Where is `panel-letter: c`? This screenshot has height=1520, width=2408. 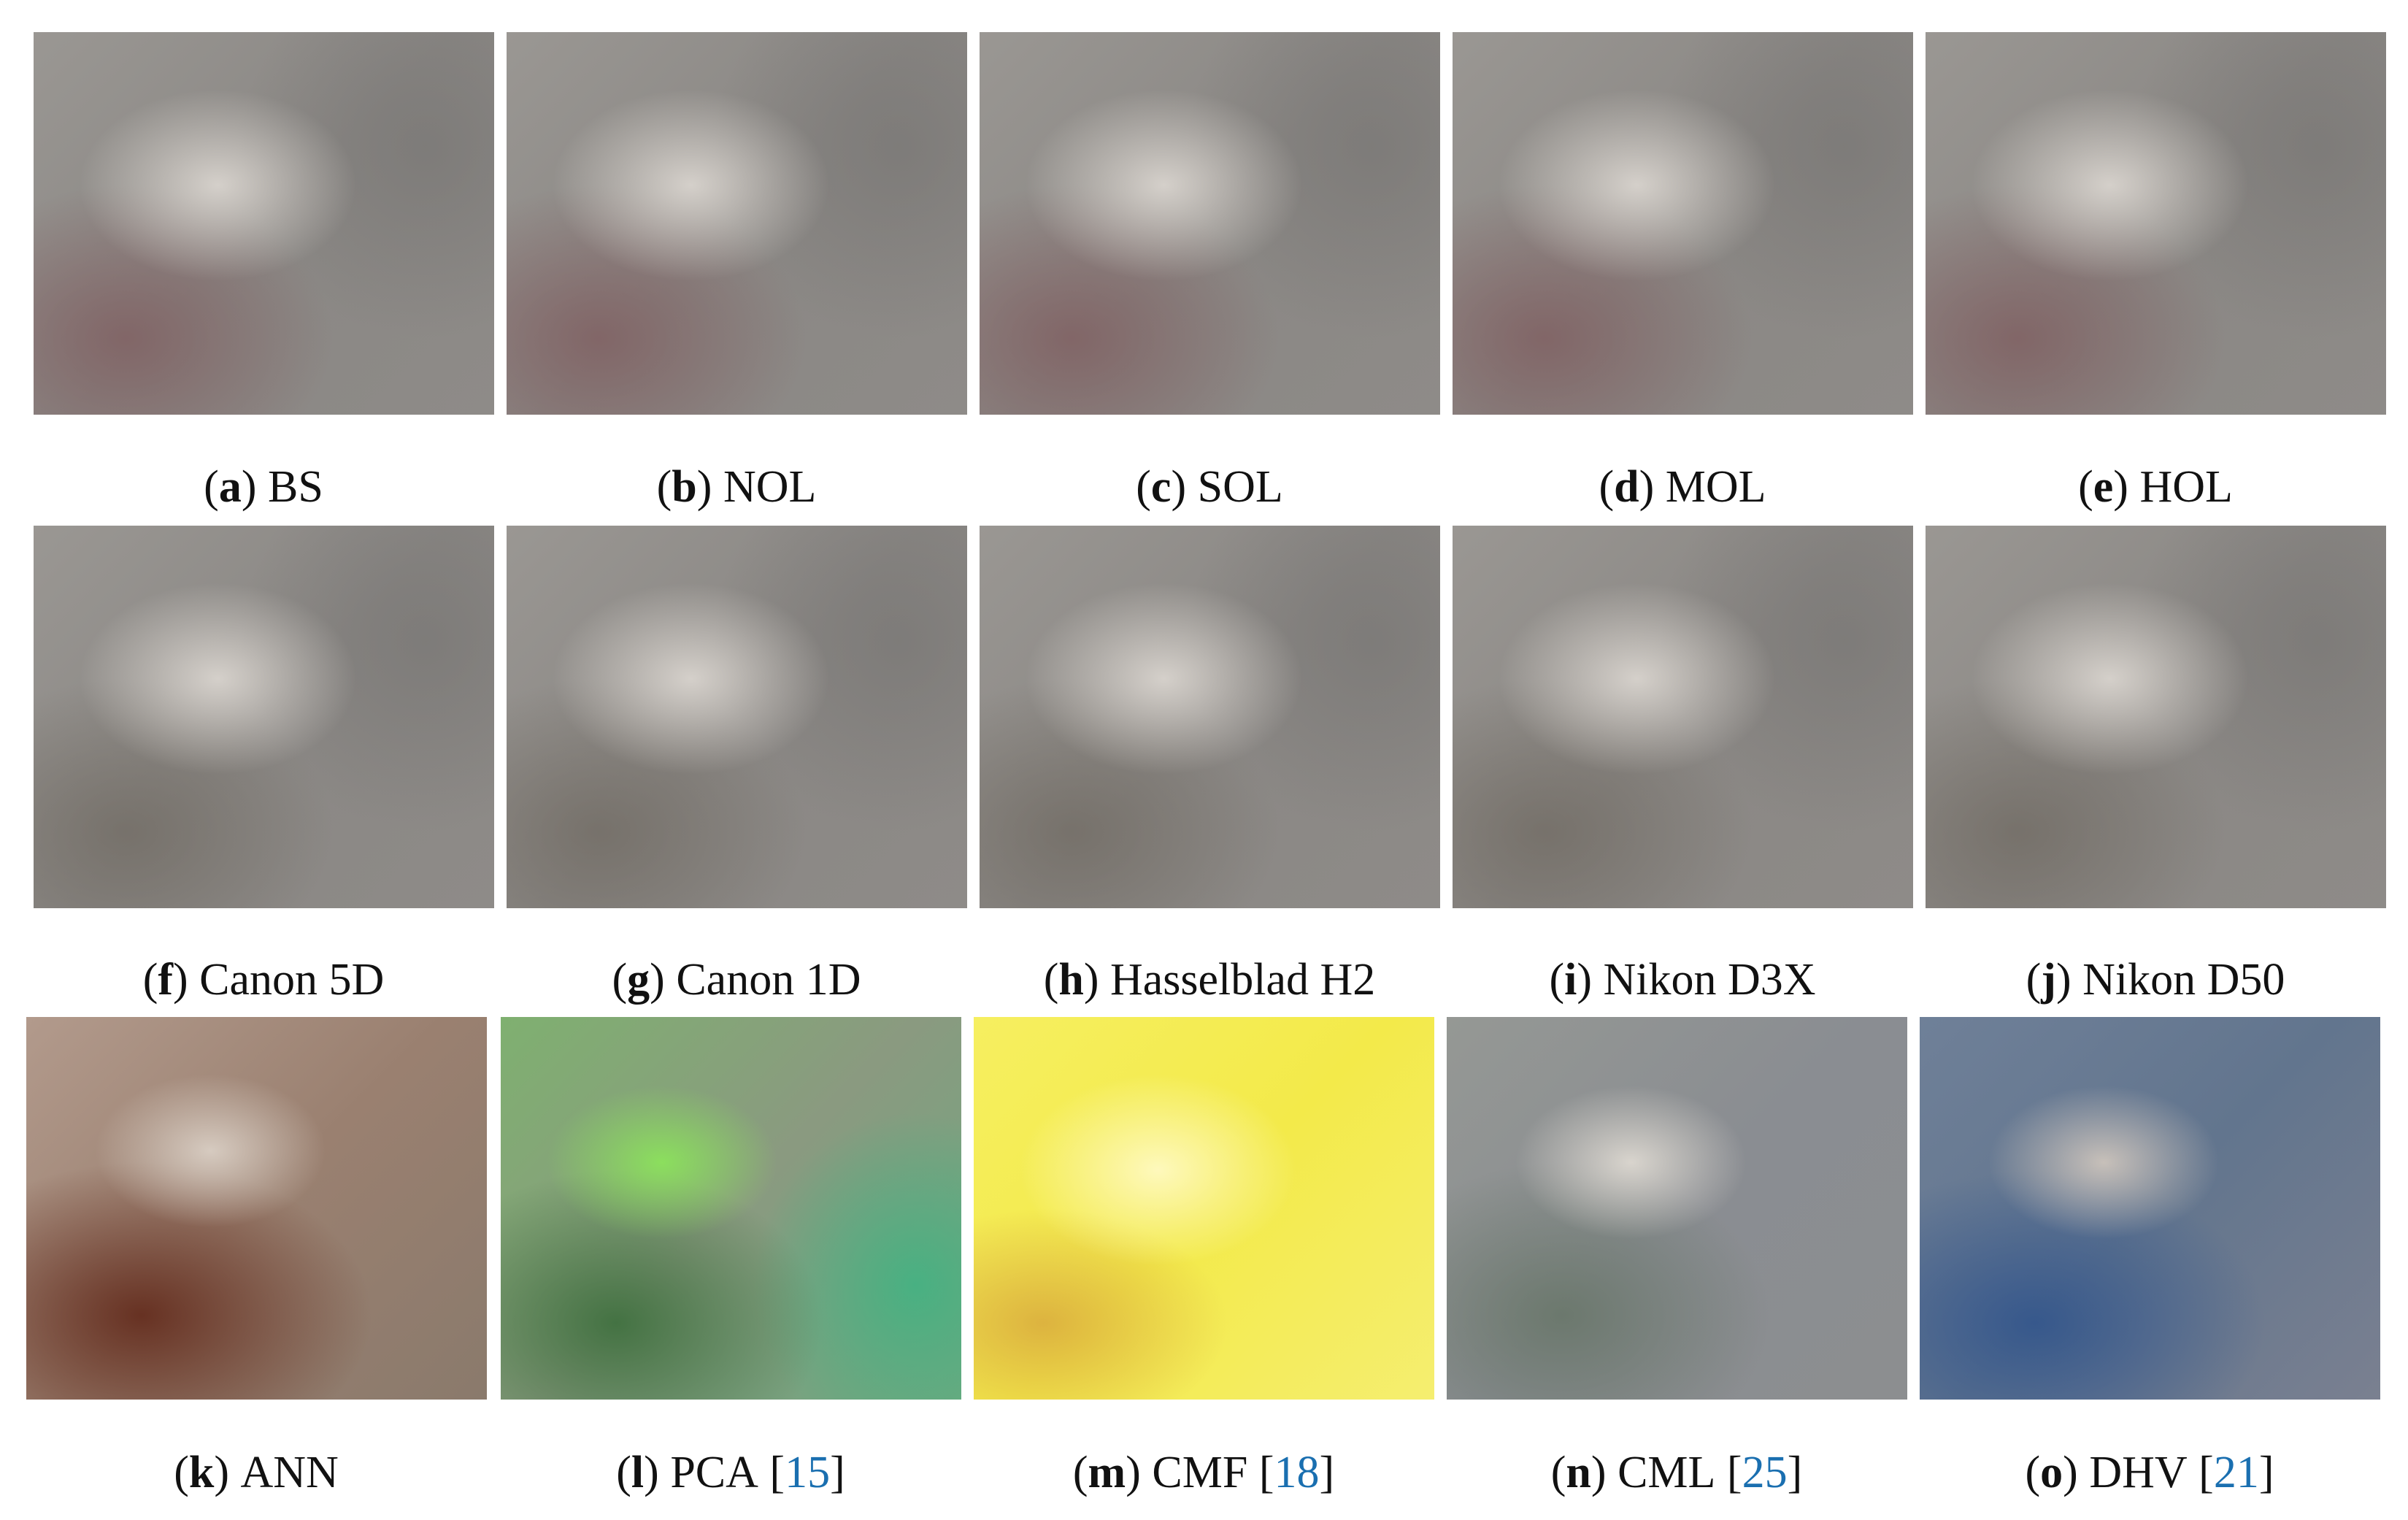
panel-letter: c is located at coordinates (1166, 487).